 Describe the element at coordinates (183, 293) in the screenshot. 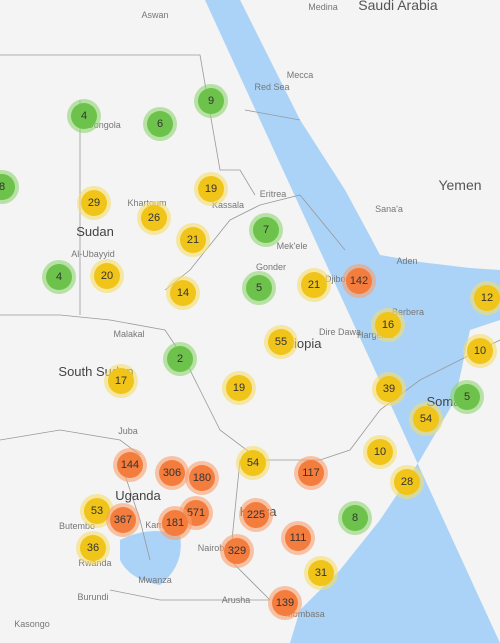

I see `cluster-marker: 14` at that location.